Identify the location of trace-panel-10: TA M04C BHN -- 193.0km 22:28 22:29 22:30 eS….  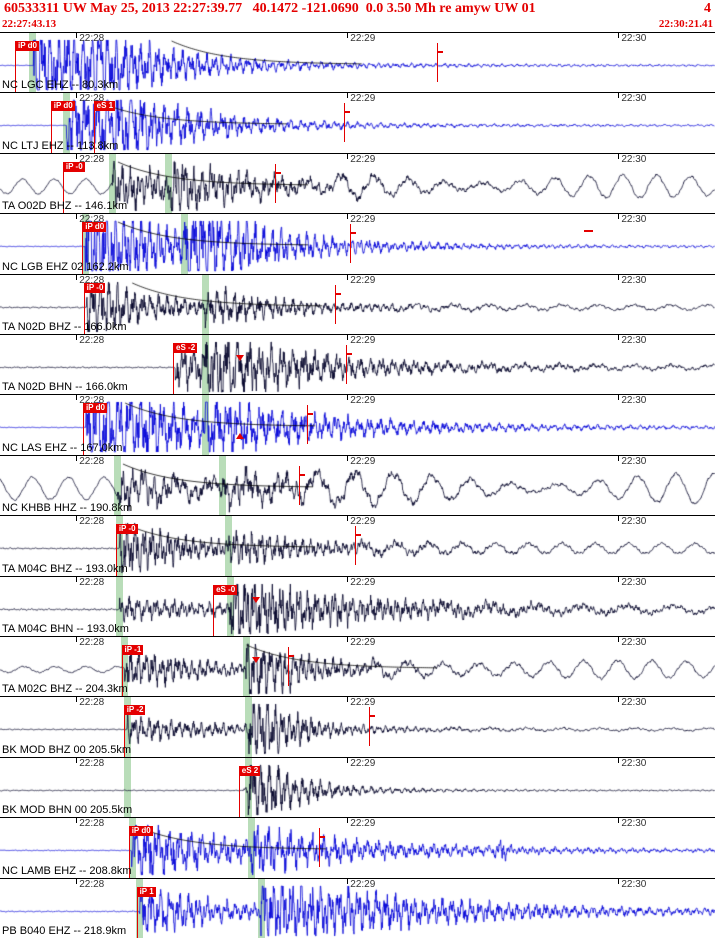
(357, 607).